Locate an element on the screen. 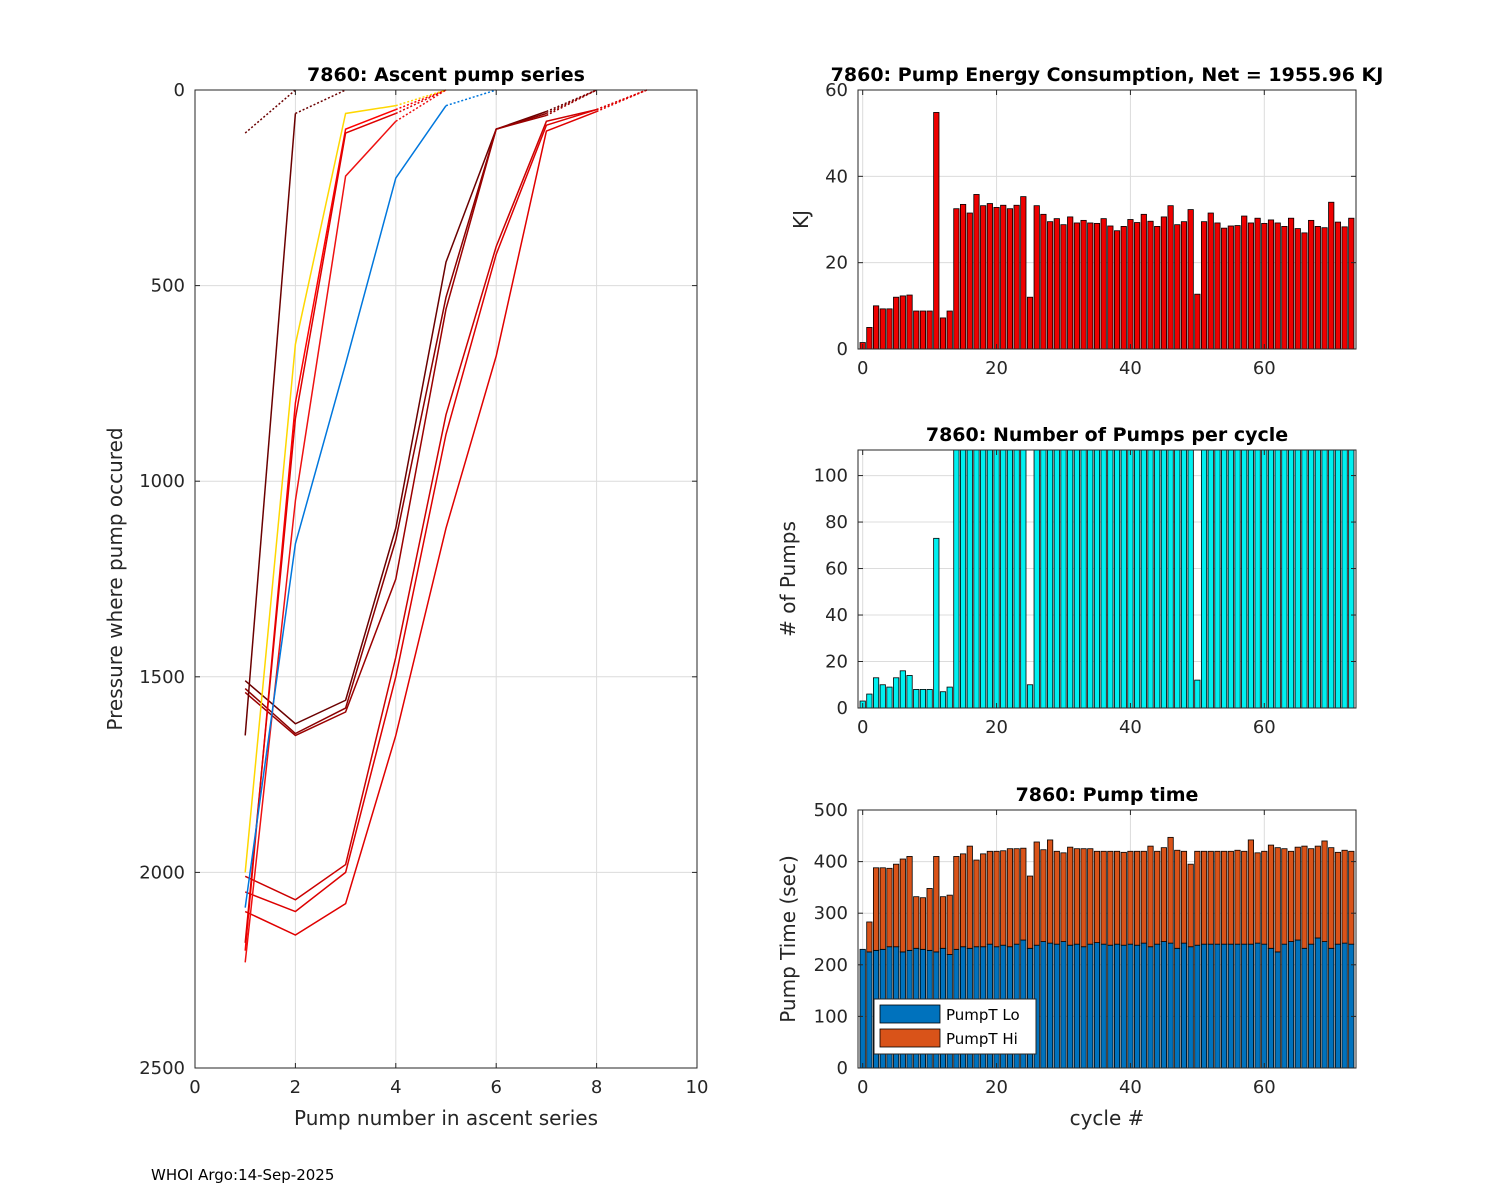  pumptime-x-tick-label: 20 is located at coordinates (996, 1087).